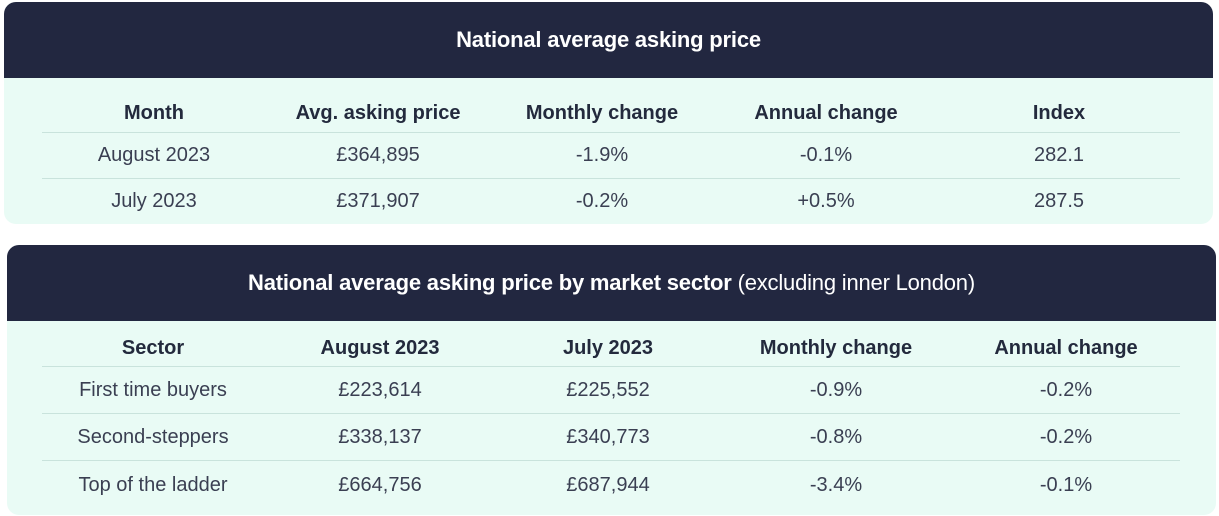 Image resolution: width=1219 pixels, height=516 pixels. Describe the element at coordinates (836, 390) in the screenshot. I see `table-cell: -0.9%` at that location.